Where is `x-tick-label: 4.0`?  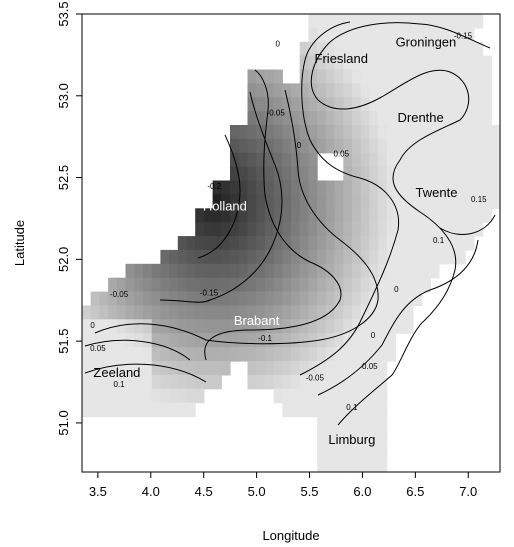
x-tick-label: 4.0 is located at coordinates (151, 491).